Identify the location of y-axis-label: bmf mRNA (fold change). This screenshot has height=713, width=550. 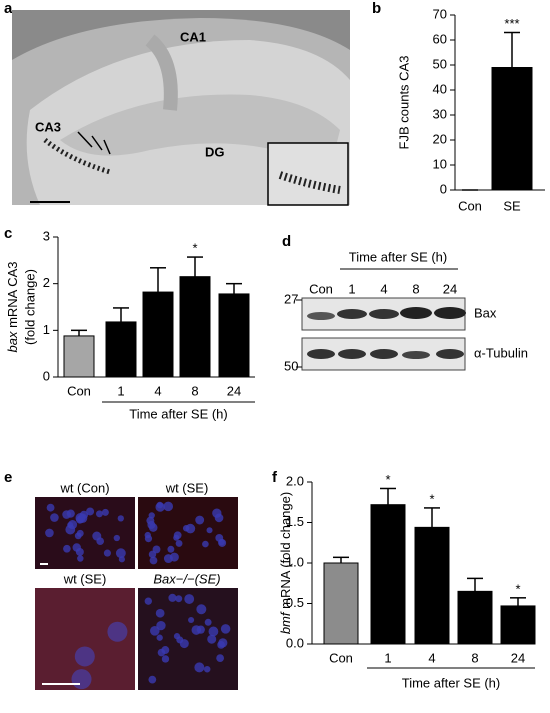
(285, 563).